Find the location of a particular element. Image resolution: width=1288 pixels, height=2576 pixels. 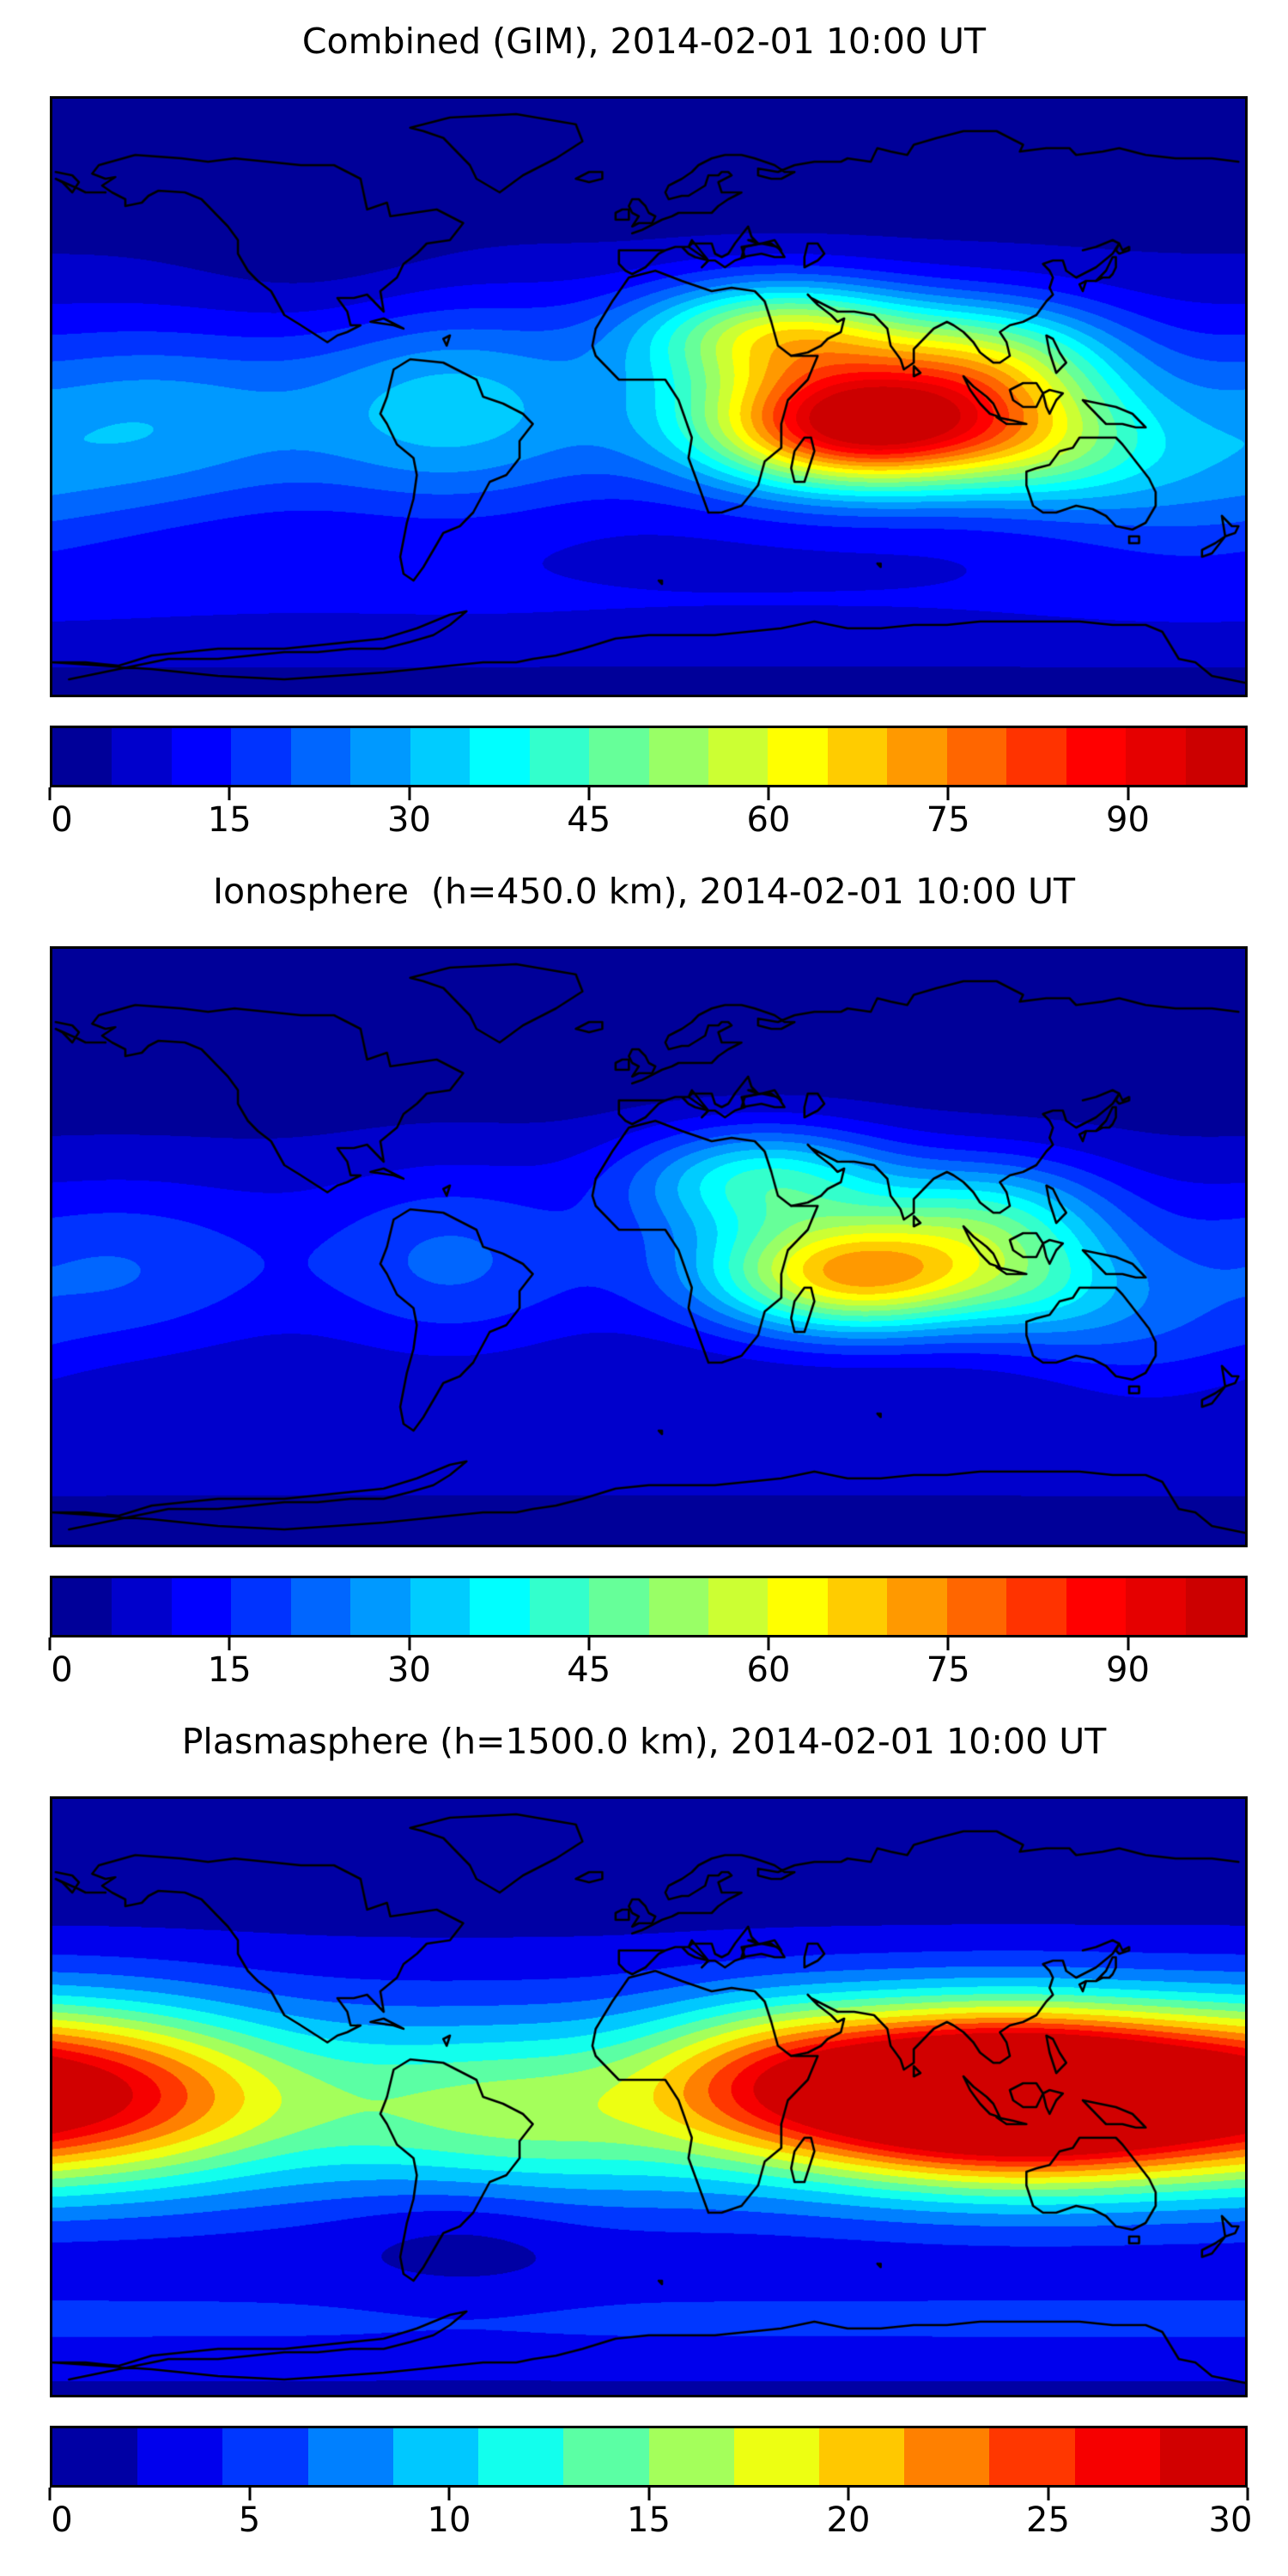

colorbar-strip-combined is located at coordinates (649, 757).